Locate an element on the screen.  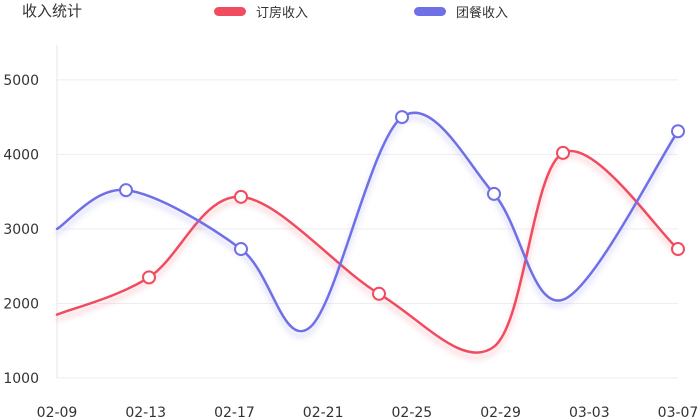
chart-title: 收入统计 is located at coordinates (52, 11).